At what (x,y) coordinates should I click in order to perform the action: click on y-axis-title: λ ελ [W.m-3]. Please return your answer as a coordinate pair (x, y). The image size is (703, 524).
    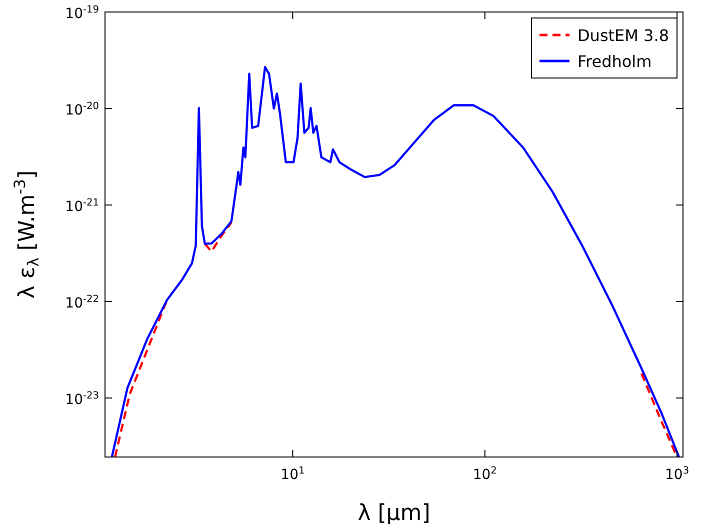
    Looking at the image, I should click on (26, 234).